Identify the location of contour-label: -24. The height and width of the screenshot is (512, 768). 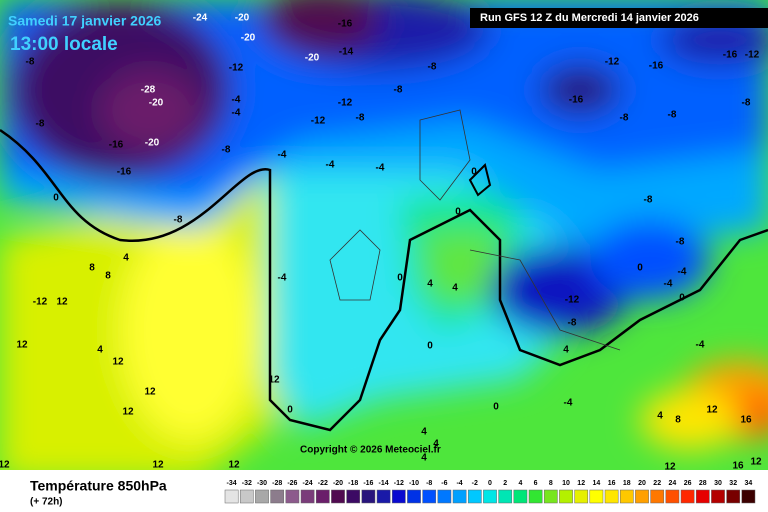
(200, 18).